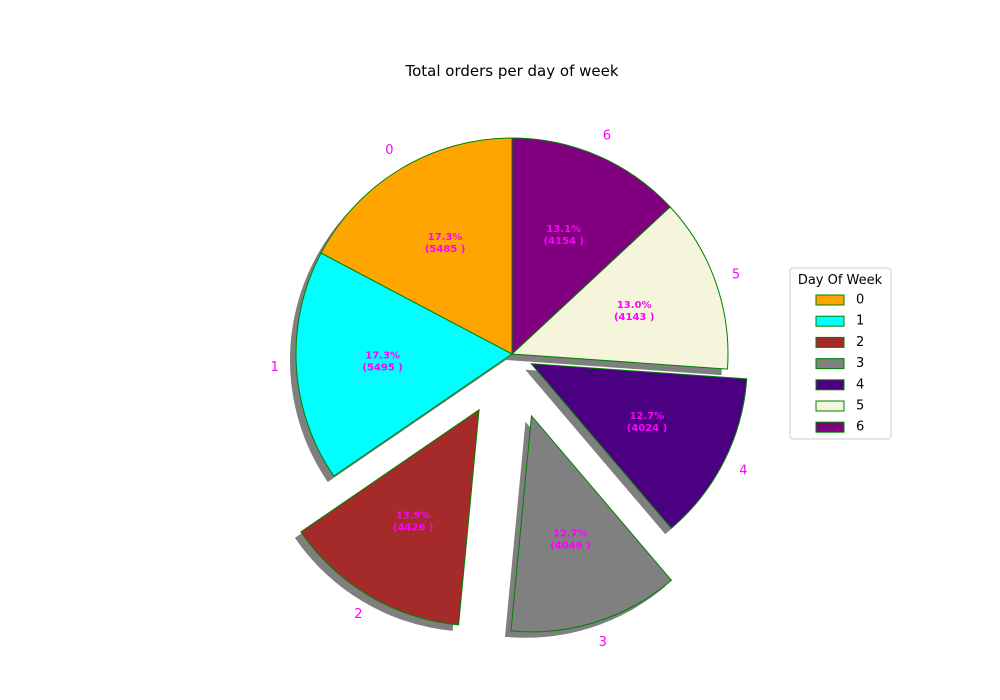 This screenshot has height=700, width=1000. What do you see at coordinates (564, 241) in the screenshot?
I see `slice-count-6: (4154 )` at bounding box center [564, 241].